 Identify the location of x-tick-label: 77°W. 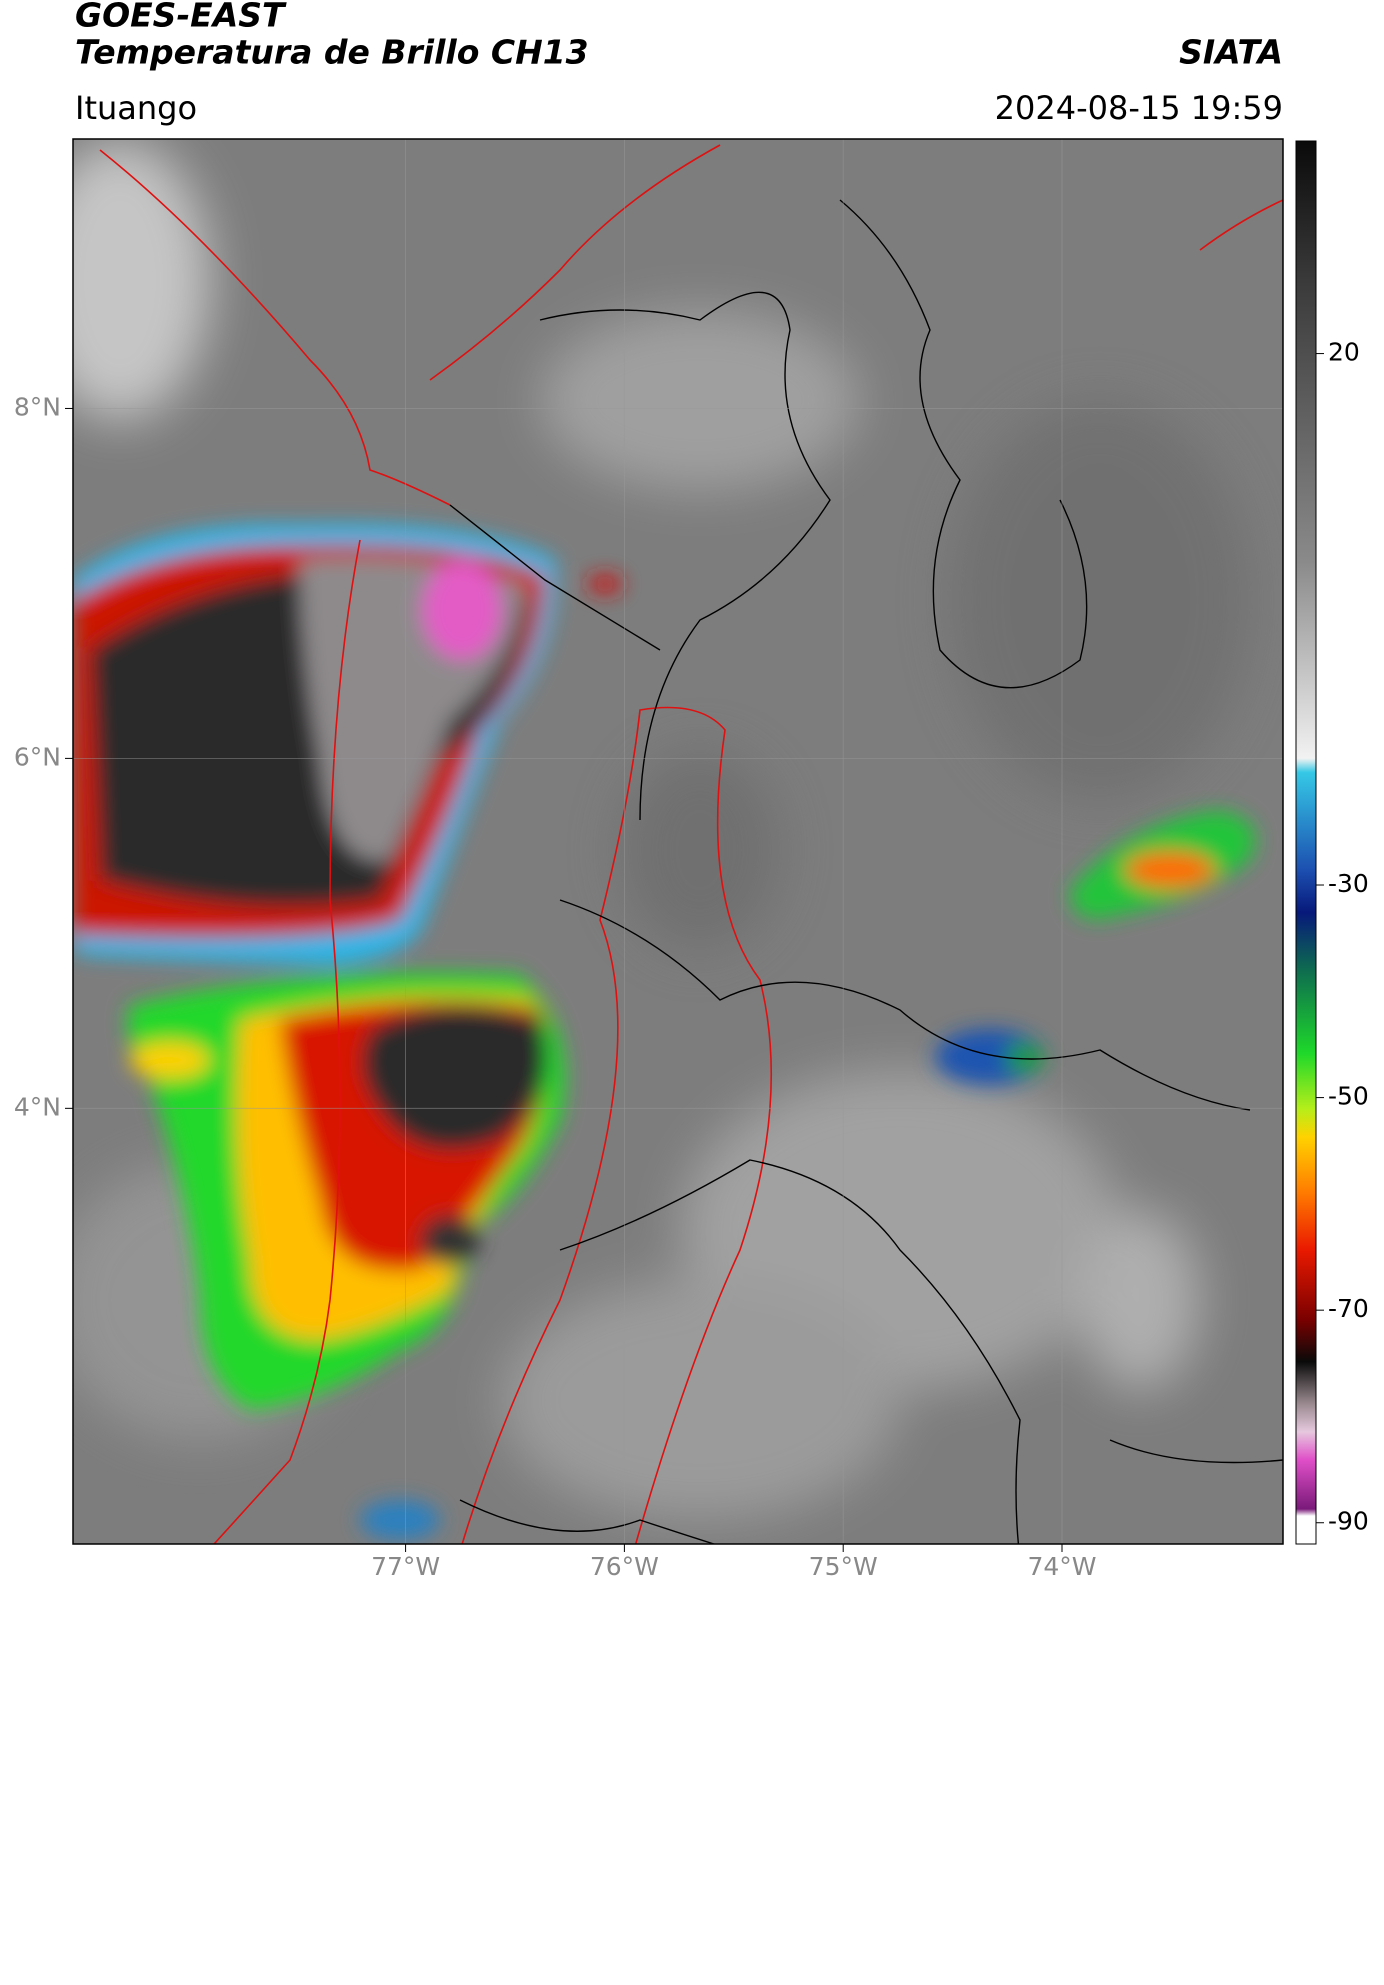
(405, 1566).